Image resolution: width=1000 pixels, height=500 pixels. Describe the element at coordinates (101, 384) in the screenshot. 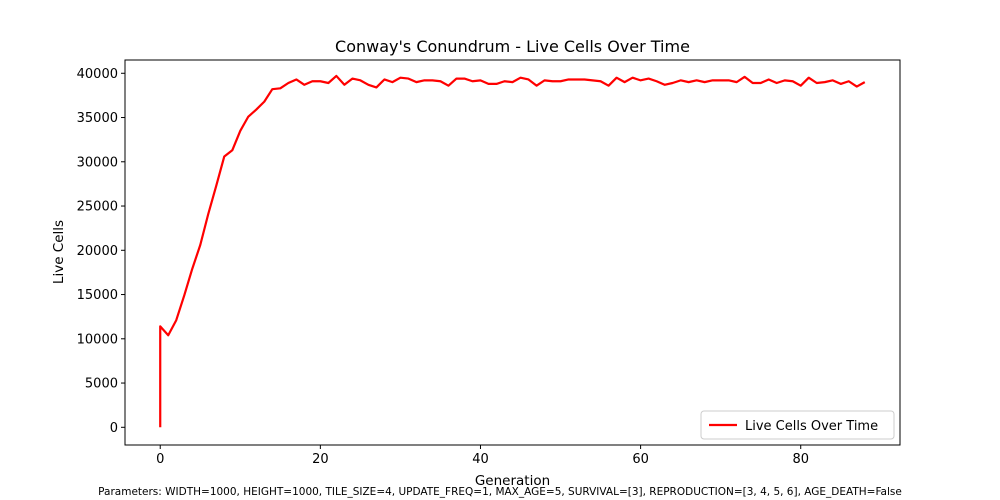

I see `y-tick-label: 5000` at that location.